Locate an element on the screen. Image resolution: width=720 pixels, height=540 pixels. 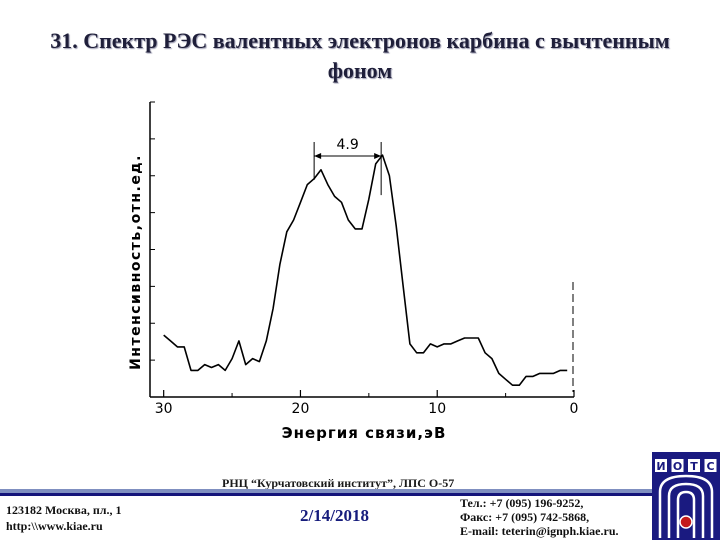
logo-letter: С is located at coordinates (710, 466).